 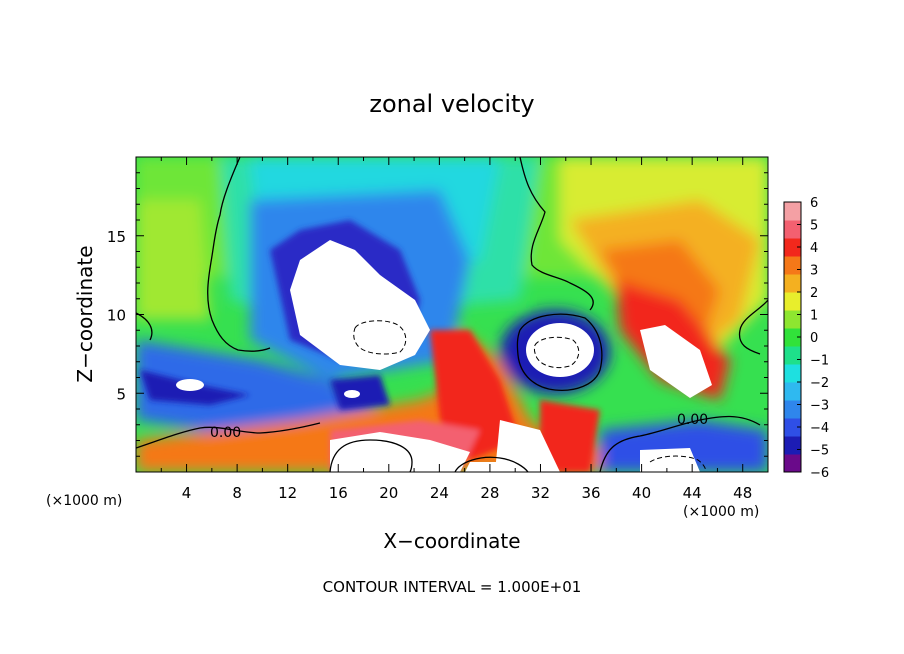 I want to click on x-tick-label: 36, so click(x=590, y=493).